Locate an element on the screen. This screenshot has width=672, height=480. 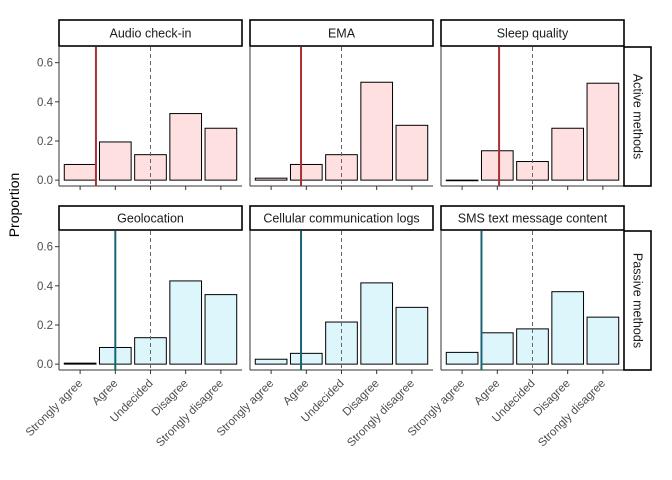
panel-title: Cellular communication logs is located at coordinates (341, 219).